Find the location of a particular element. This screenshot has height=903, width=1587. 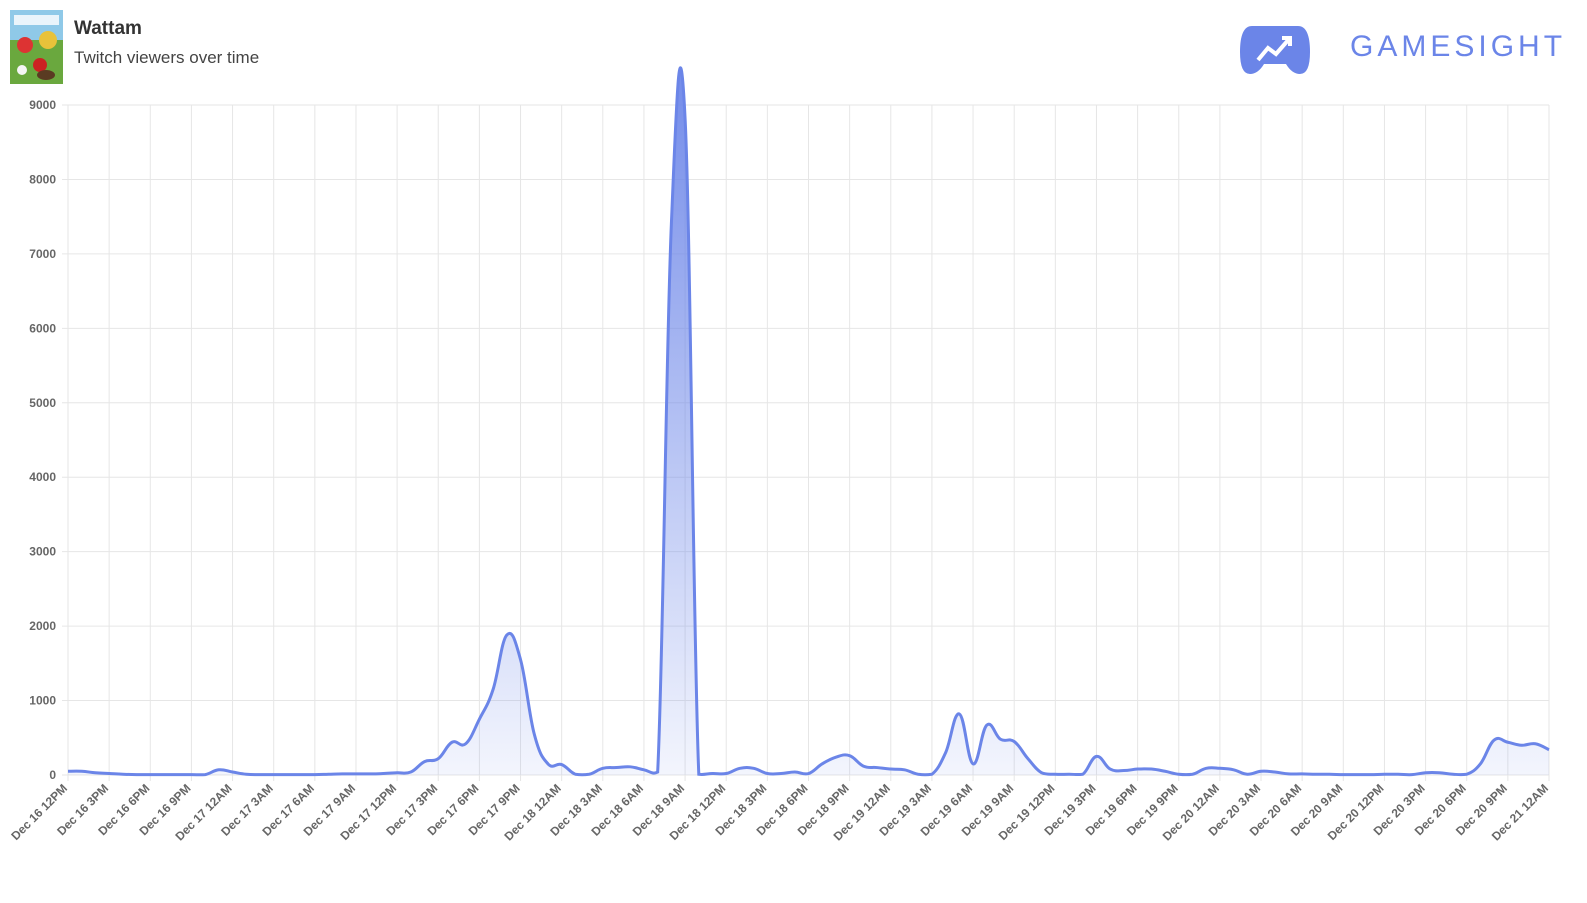

y-tick-label: 1000 is located at coordinates (42, 701).